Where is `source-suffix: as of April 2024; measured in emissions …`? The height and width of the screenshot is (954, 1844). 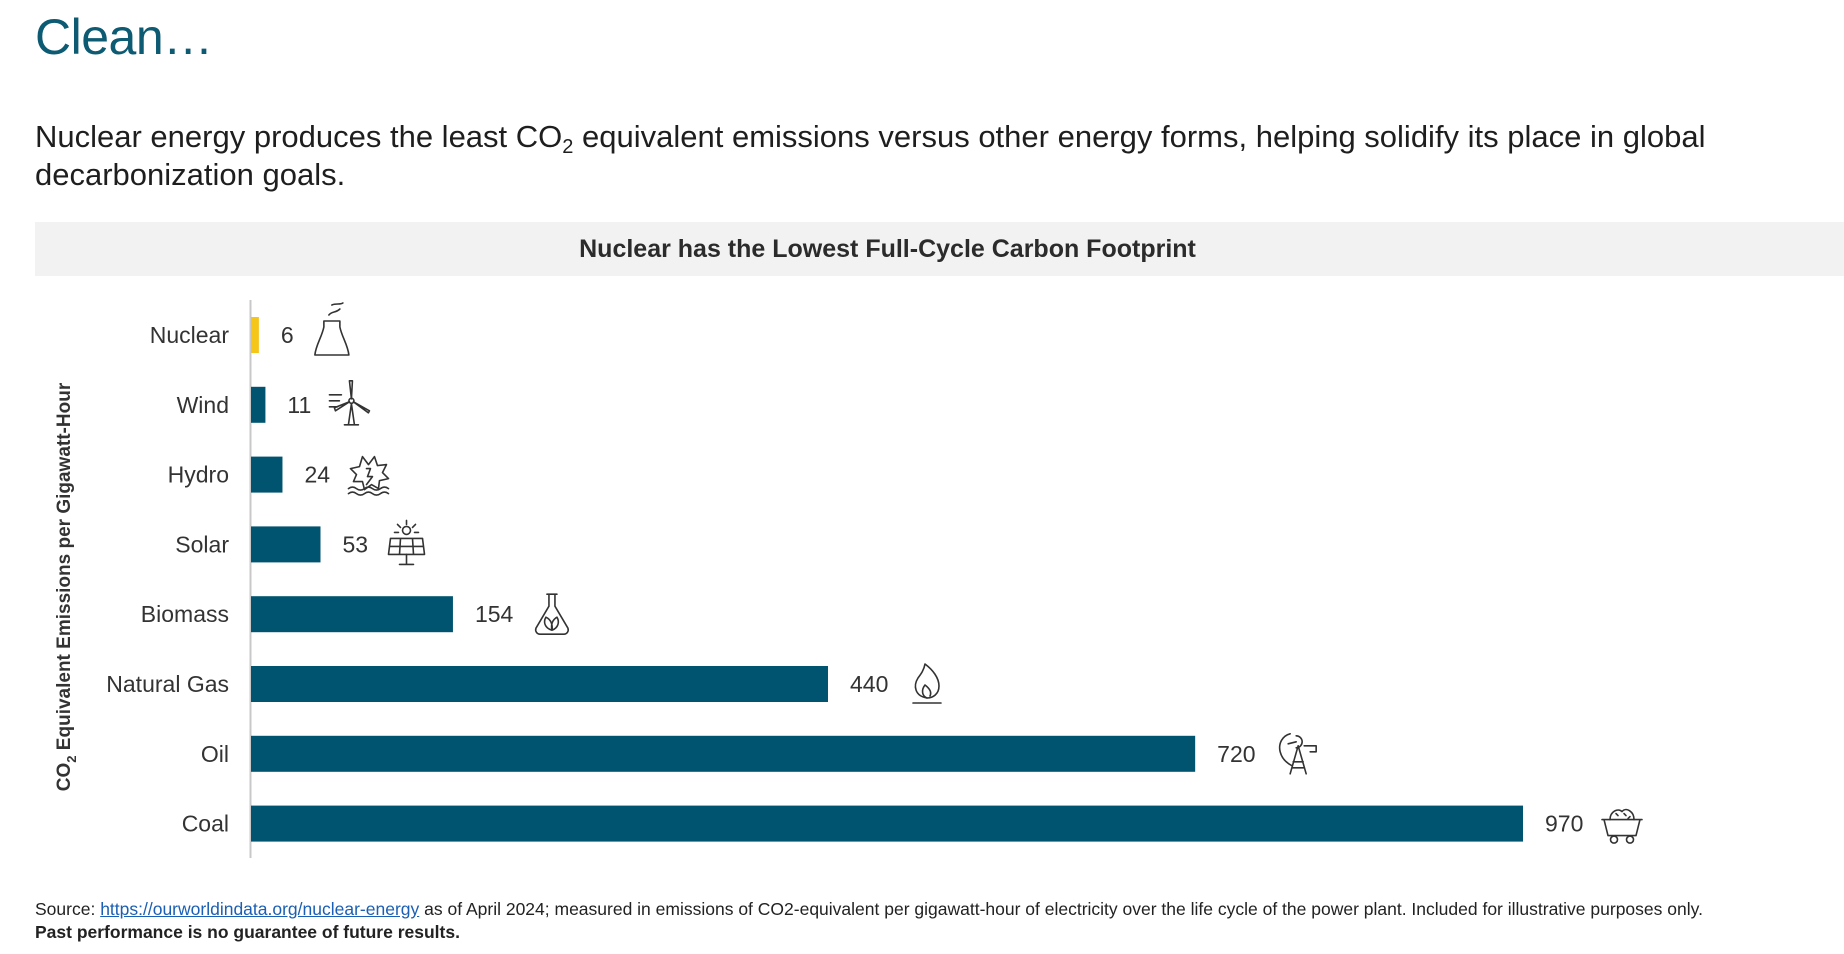
source-suffix: as of April 2024; measured in emissions … is located at coordinates (1061, 909).